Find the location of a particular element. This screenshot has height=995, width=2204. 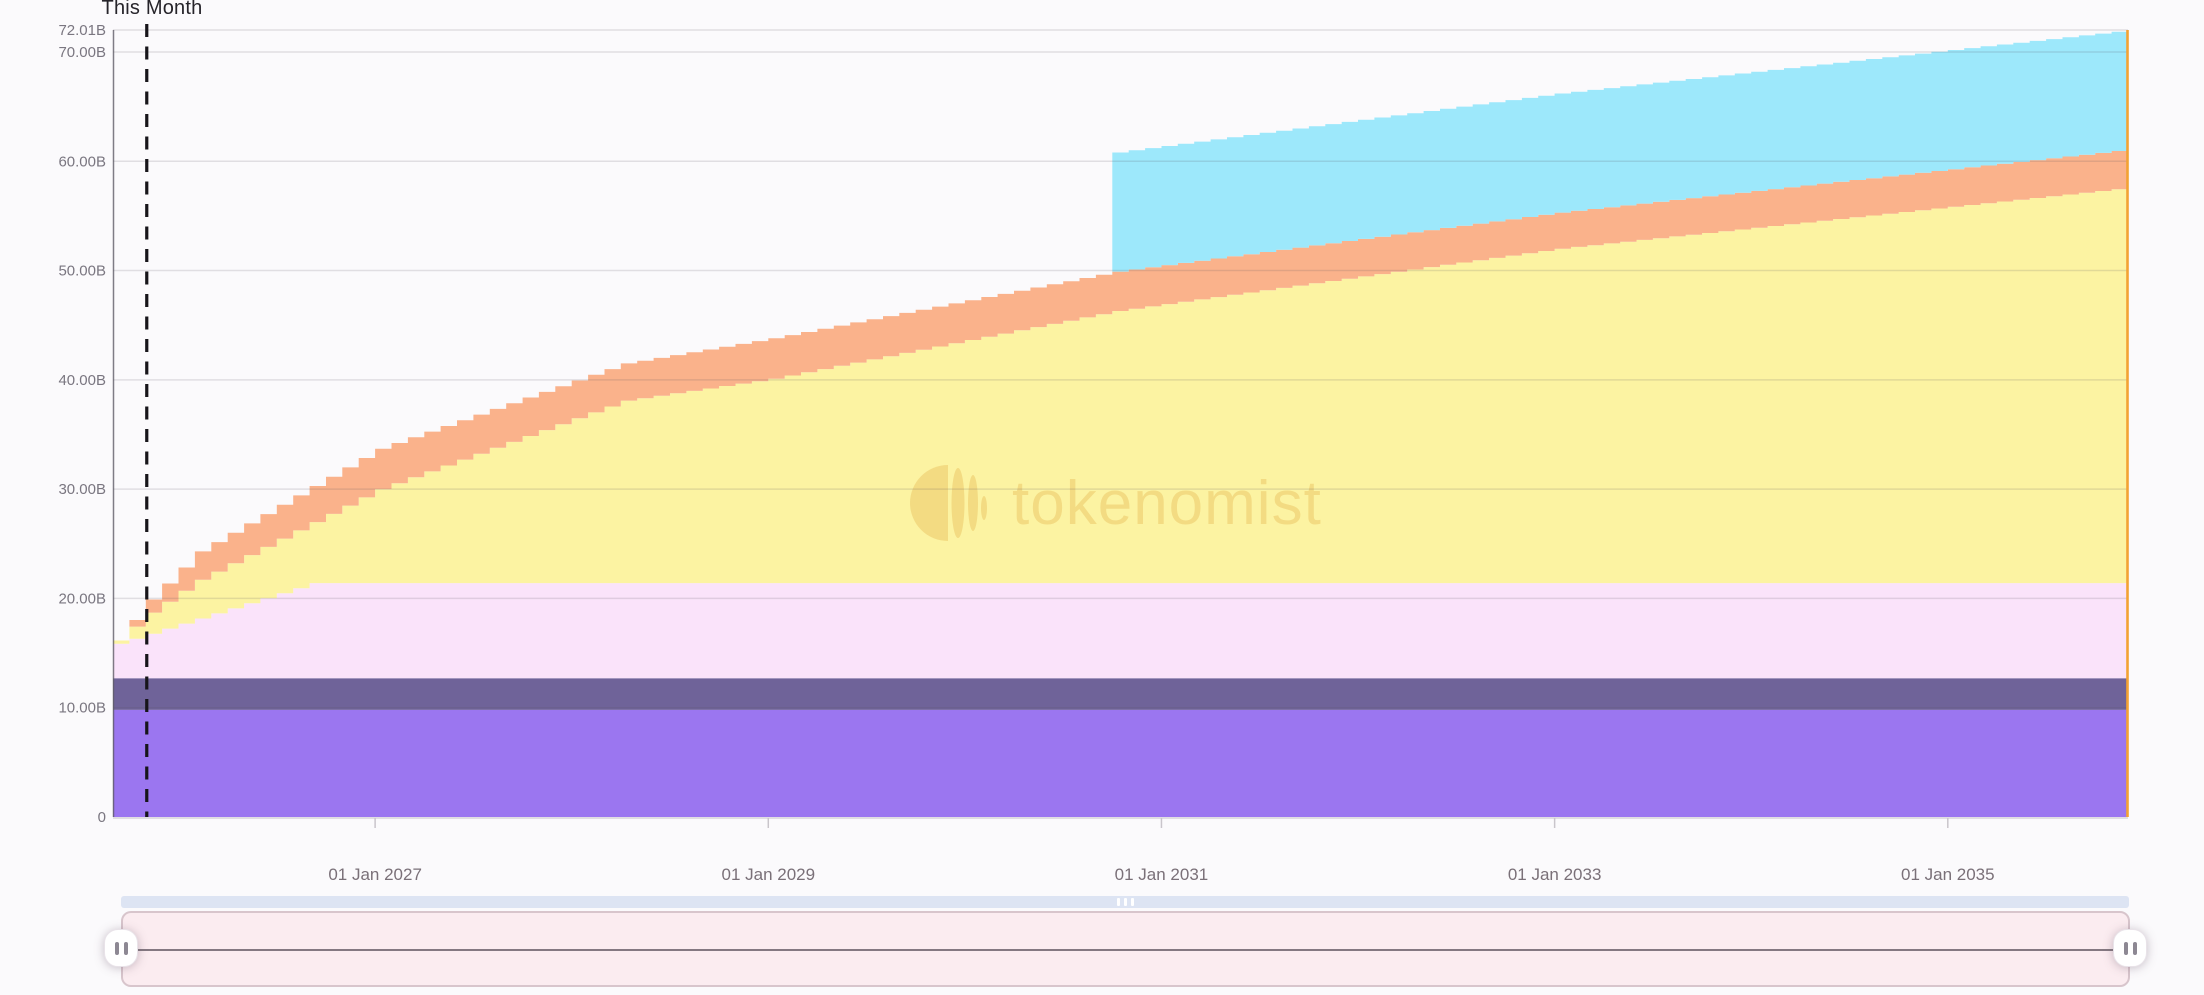

y-axis-label: 0 is located at coordinates (102, 817).